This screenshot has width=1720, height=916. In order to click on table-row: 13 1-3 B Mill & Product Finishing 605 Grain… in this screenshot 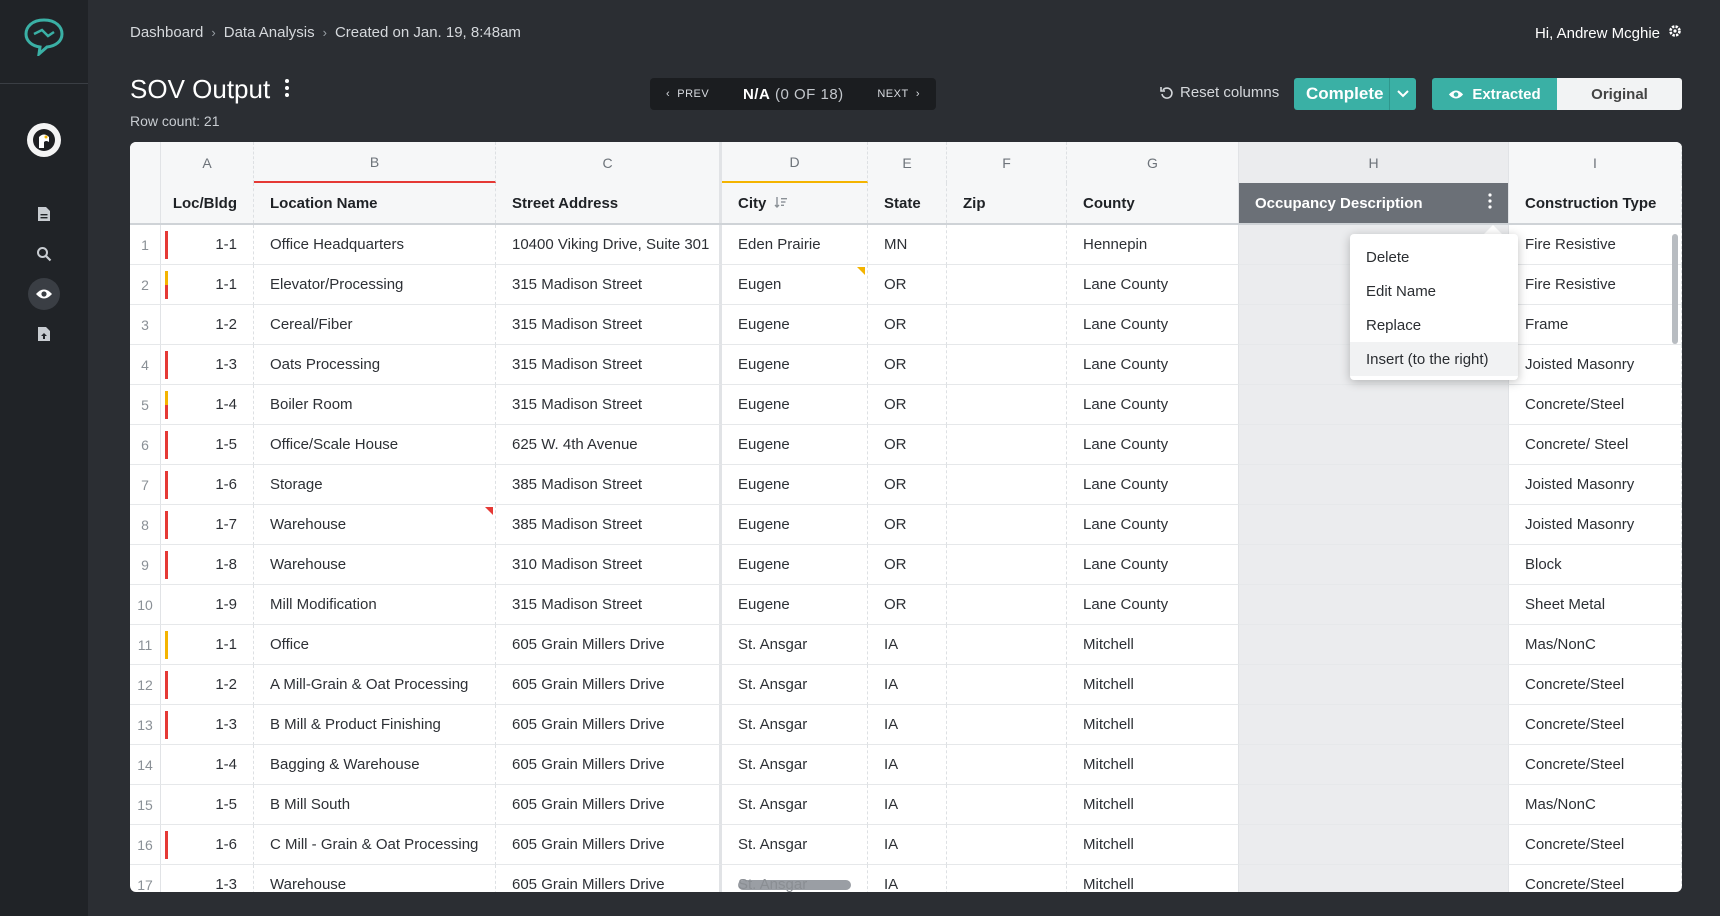, I will do `click(906, 725)`.